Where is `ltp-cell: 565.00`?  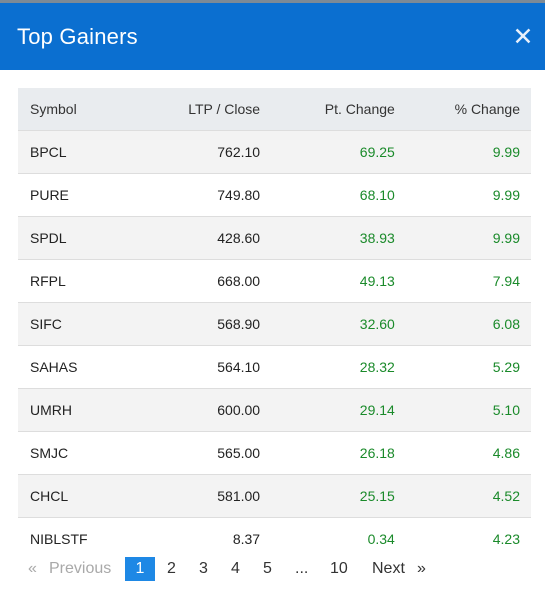 ltp-cell: 565.00 is located at coordinates (199, 453).